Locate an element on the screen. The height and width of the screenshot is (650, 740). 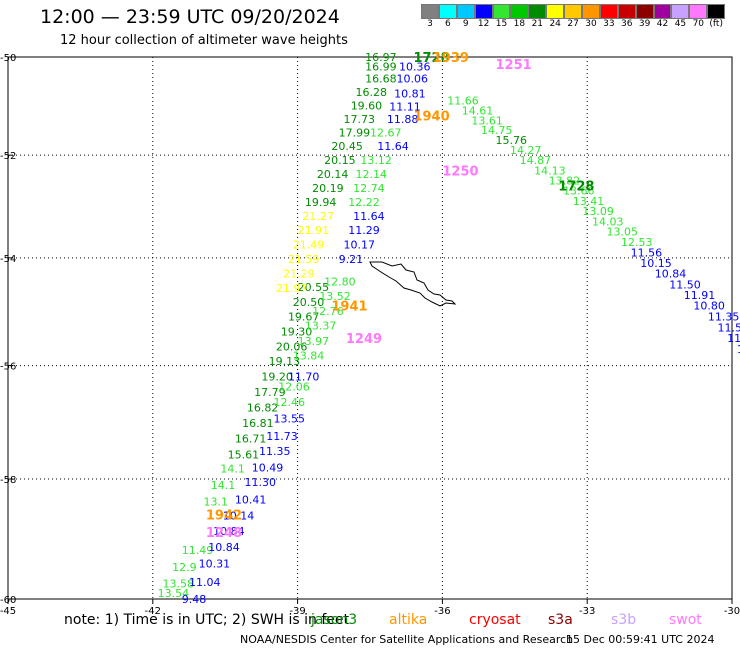
wave-height-value: 14.87 is located at coordinates (536, 160).